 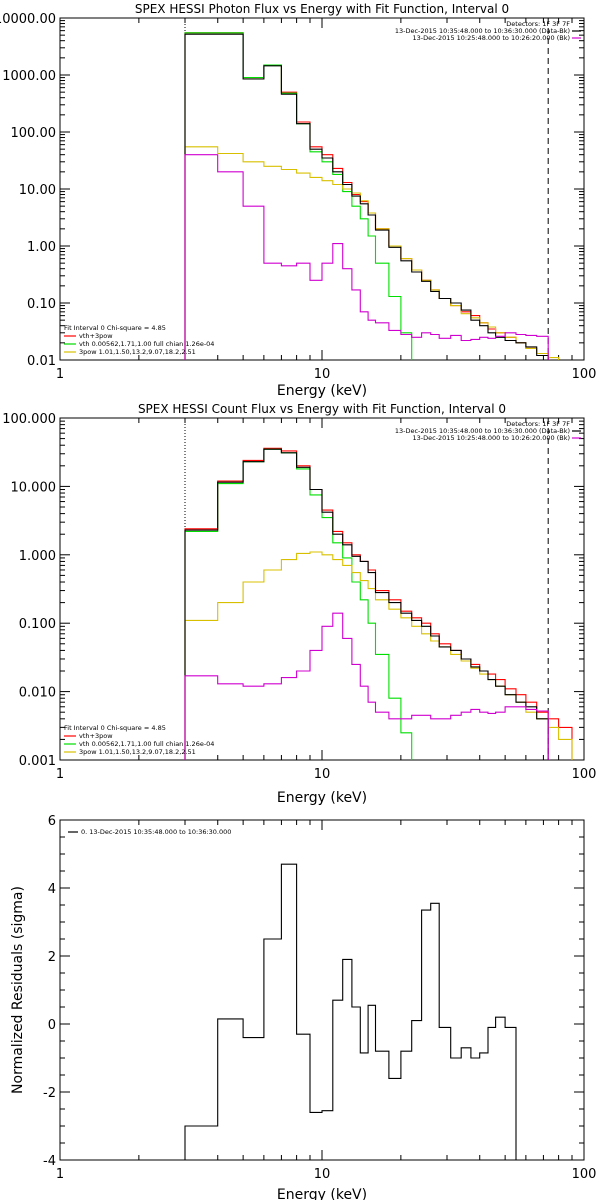 I want to click on y-tick-label: 0.010, so click(x=37, y=693).